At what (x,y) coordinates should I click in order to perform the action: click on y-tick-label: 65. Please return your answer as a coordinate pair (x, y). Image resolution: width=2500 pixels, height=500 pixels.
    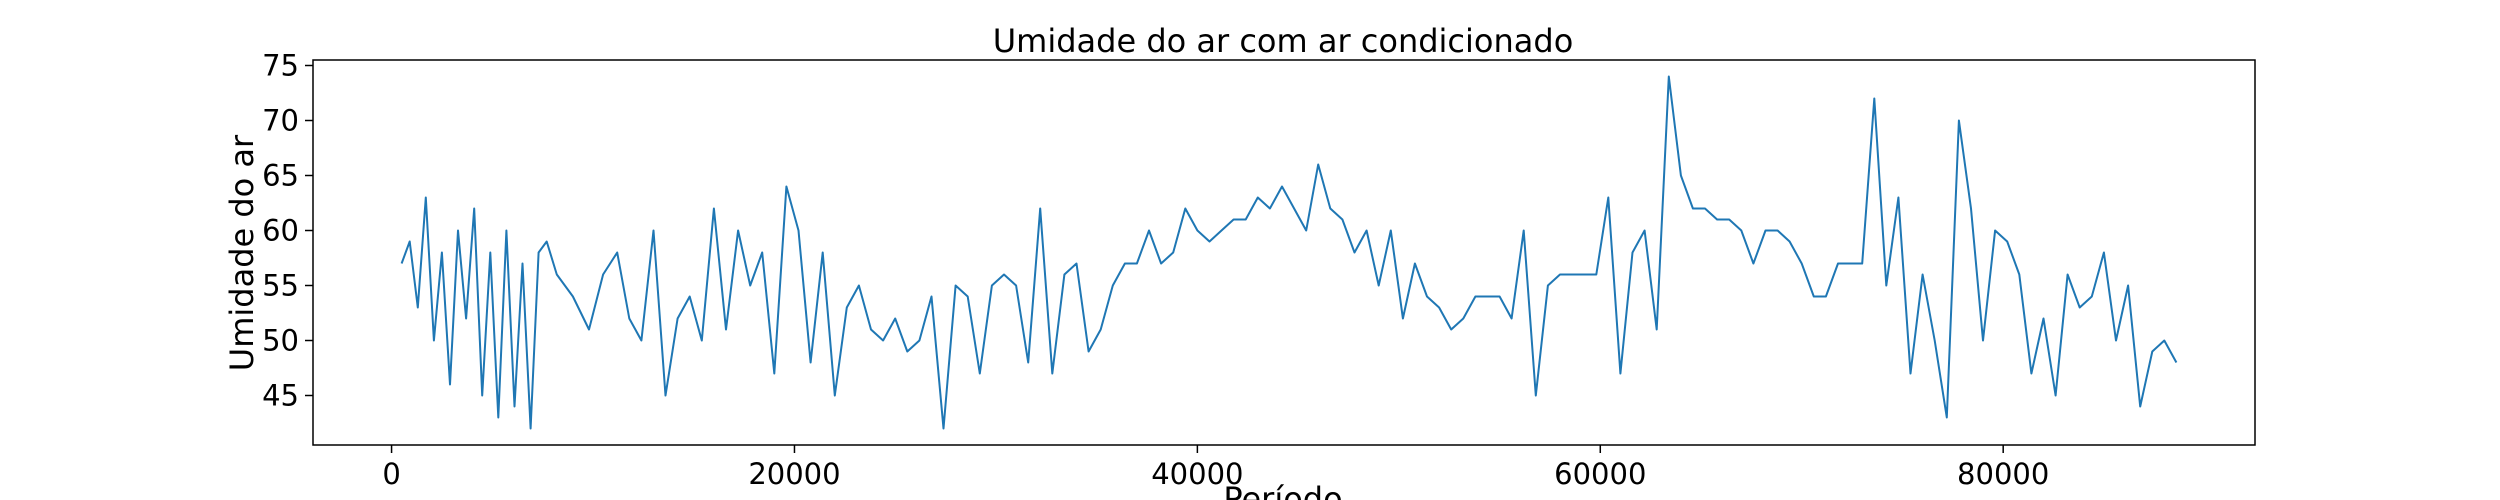
    Looking at the image, I should click on (280, 176).